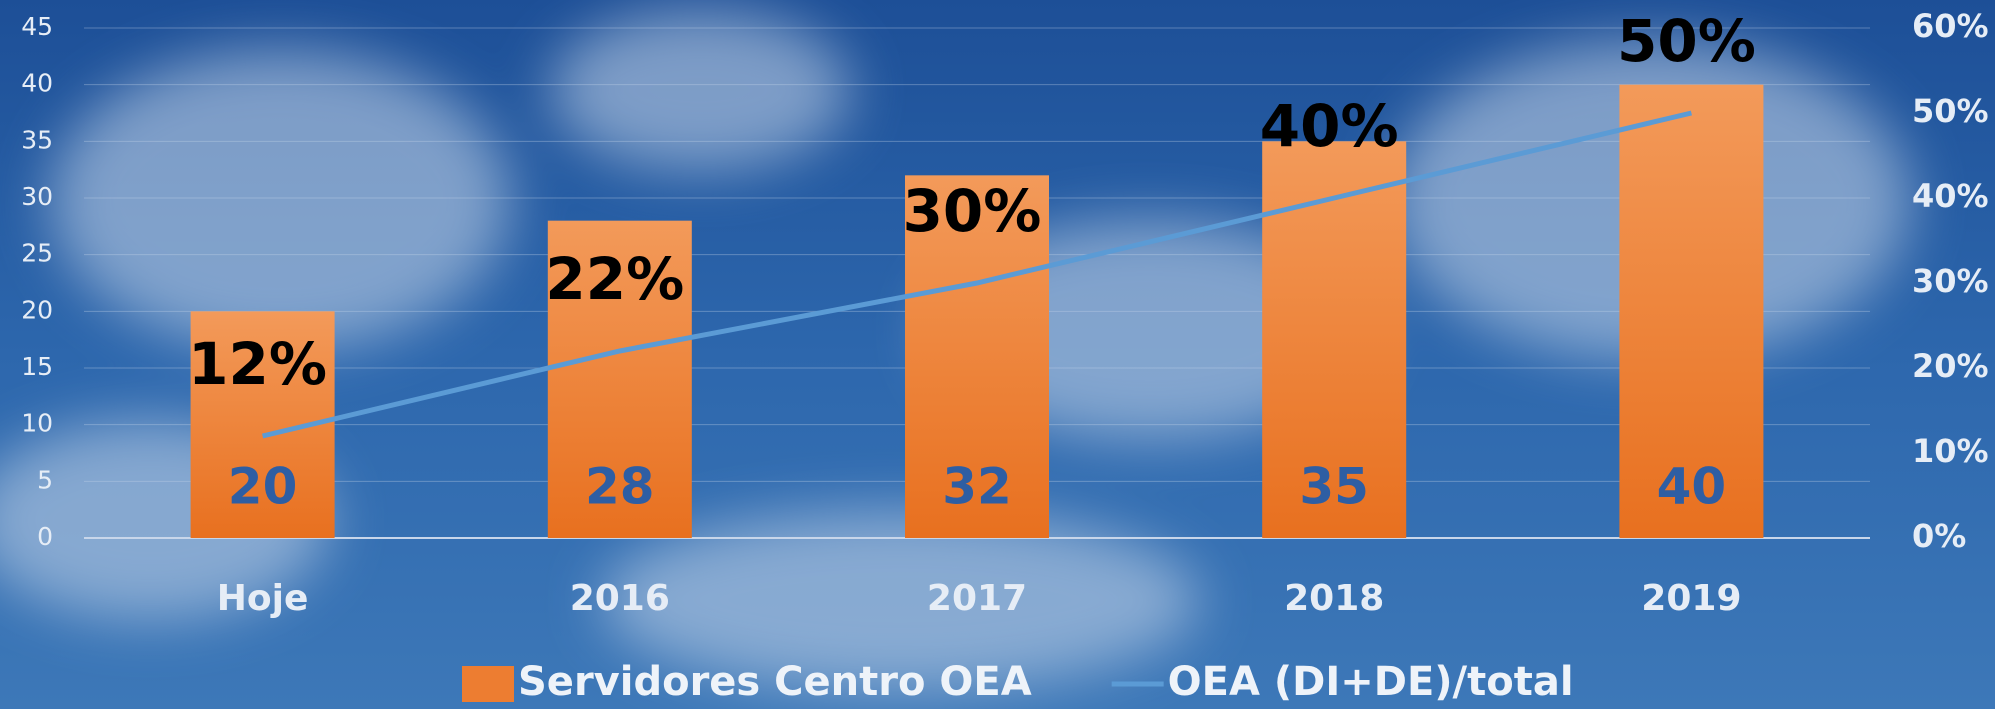 The image size is (1995, 709). Describe the element at coordinates (1950, 196) in the screenshot. I see `y2-tick-label: 40%` at that location.